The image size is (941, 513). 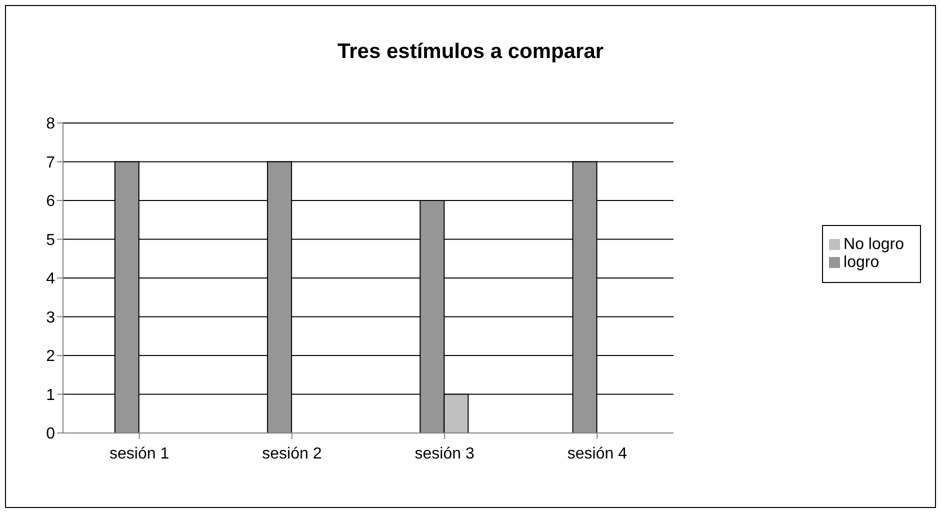 What do you see at coordinates (51, 395) in the screenshot?
I see `y-tick-label: 1` at bounding box center [51, 395].